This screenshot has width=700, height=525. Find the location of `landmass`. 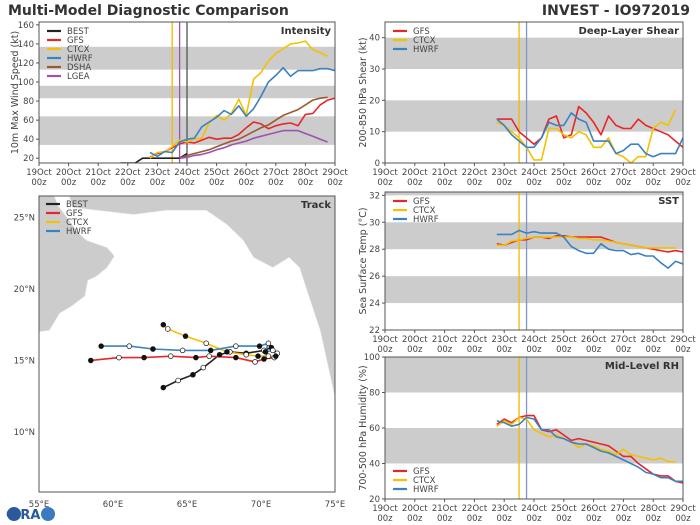

landmass is located at coordinates (201, 297).